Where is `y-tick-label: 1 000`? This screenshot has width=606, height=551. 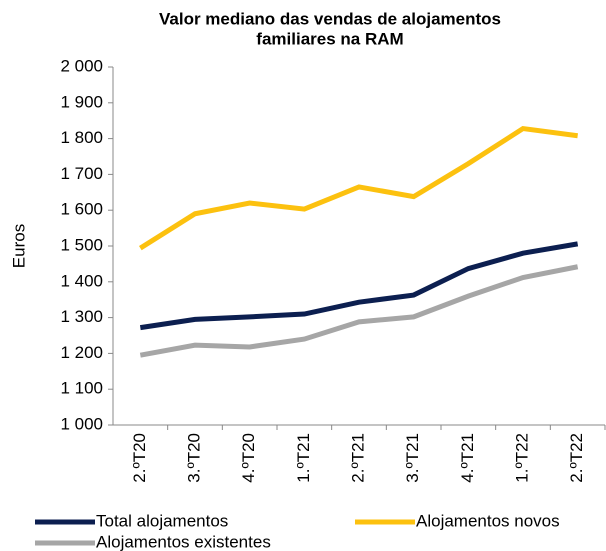 y-tick-label: 1 000 is located at coordinates (81, 423).